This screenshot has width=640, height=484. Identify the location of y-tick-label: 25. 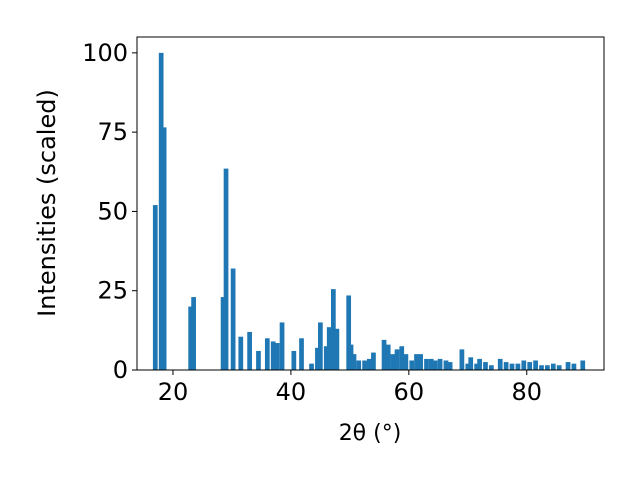
(112, 291).